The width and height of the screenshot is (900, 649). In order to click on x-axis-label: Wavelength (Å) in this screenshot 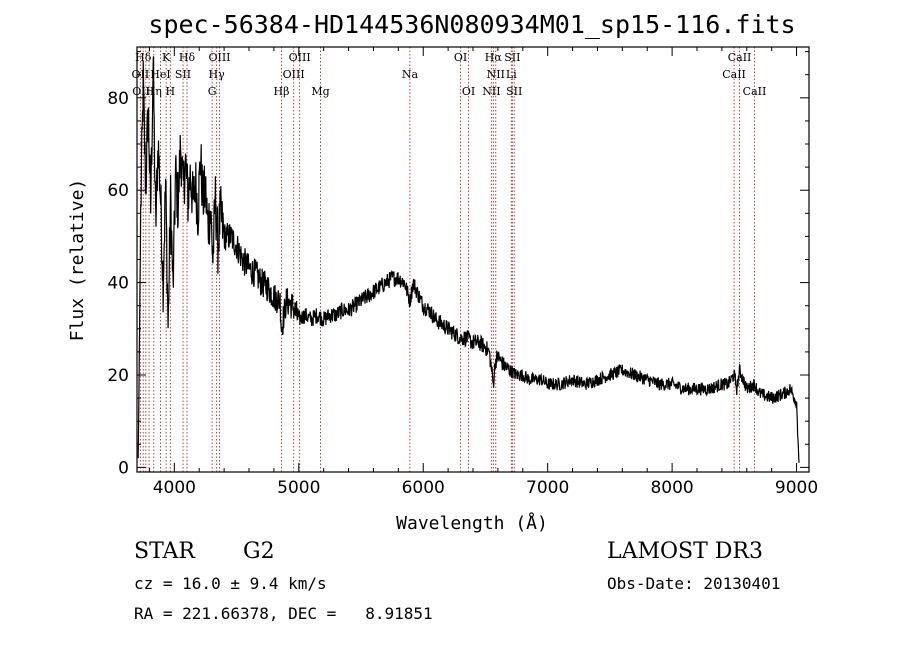, I will do `click(472, 523)`.